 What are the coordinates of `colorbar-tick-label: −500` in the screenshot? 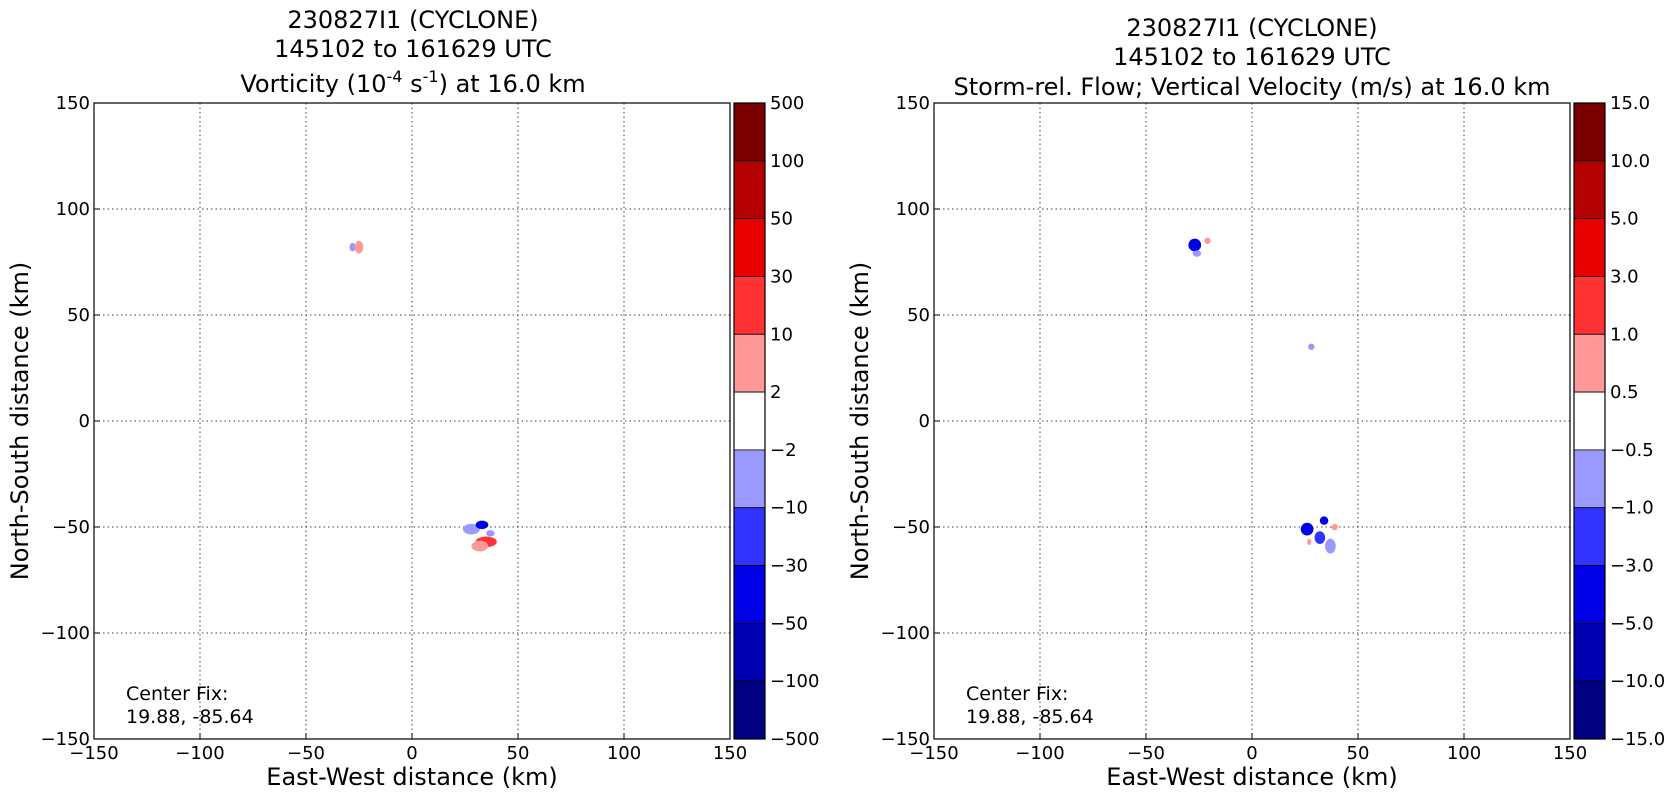 It's located at (794, 739).